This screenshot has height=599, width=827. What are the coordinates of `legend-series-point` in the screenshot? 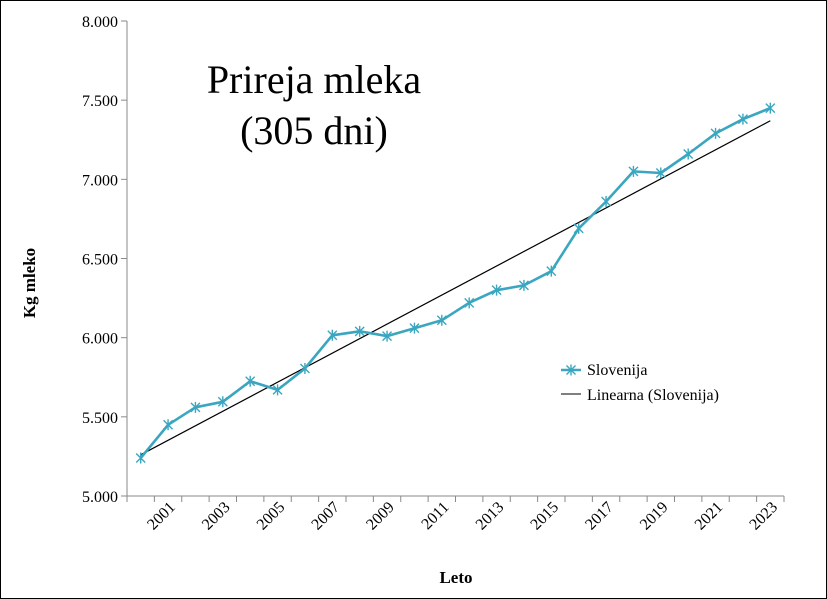 It's located at (571, 370).